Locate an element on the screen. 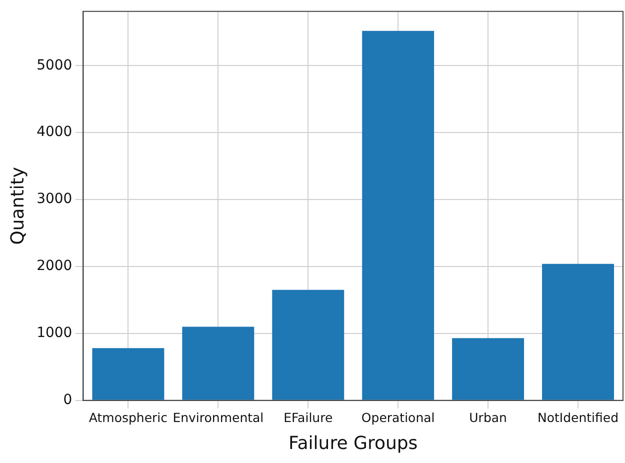 This screenshot has width=625, height=463. x-tick-label: NotIdentified is located at coordinates (578, 418).